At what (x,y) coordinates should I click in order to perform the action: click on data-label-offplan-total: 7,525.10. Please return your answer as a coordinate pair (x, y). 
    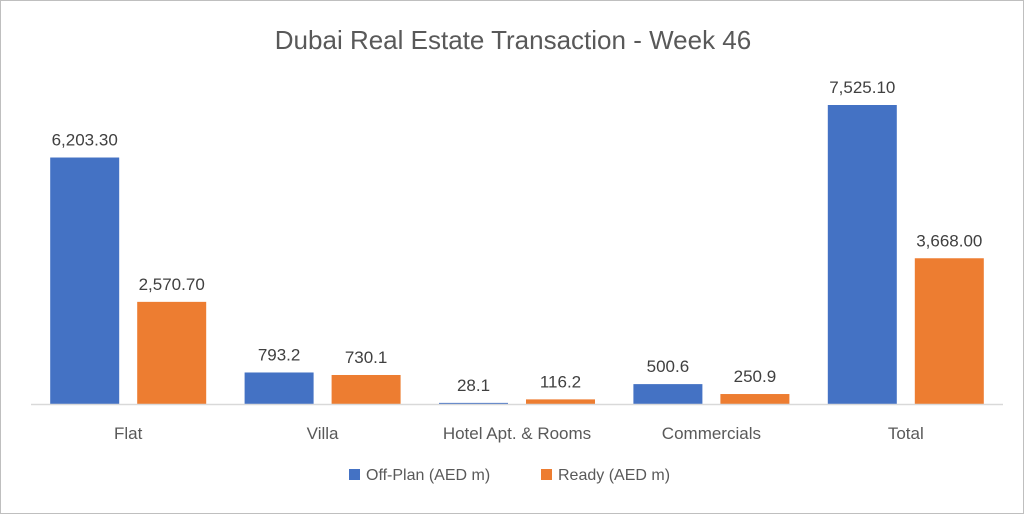
    Looking at the image, I should click on (862, 87).